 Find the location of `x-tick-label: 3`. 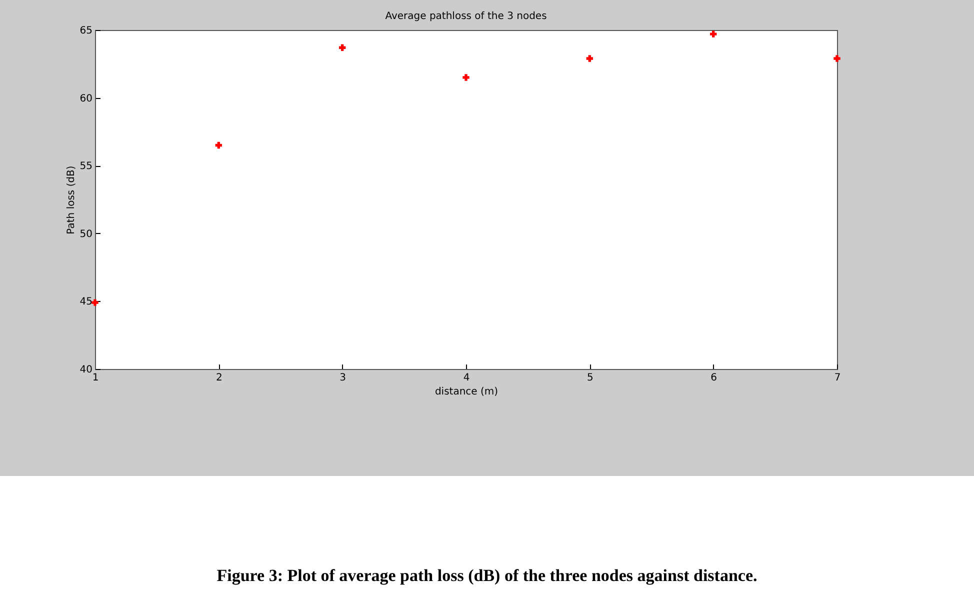

x-tick-label: 3 is located at coordinates (343, 378).